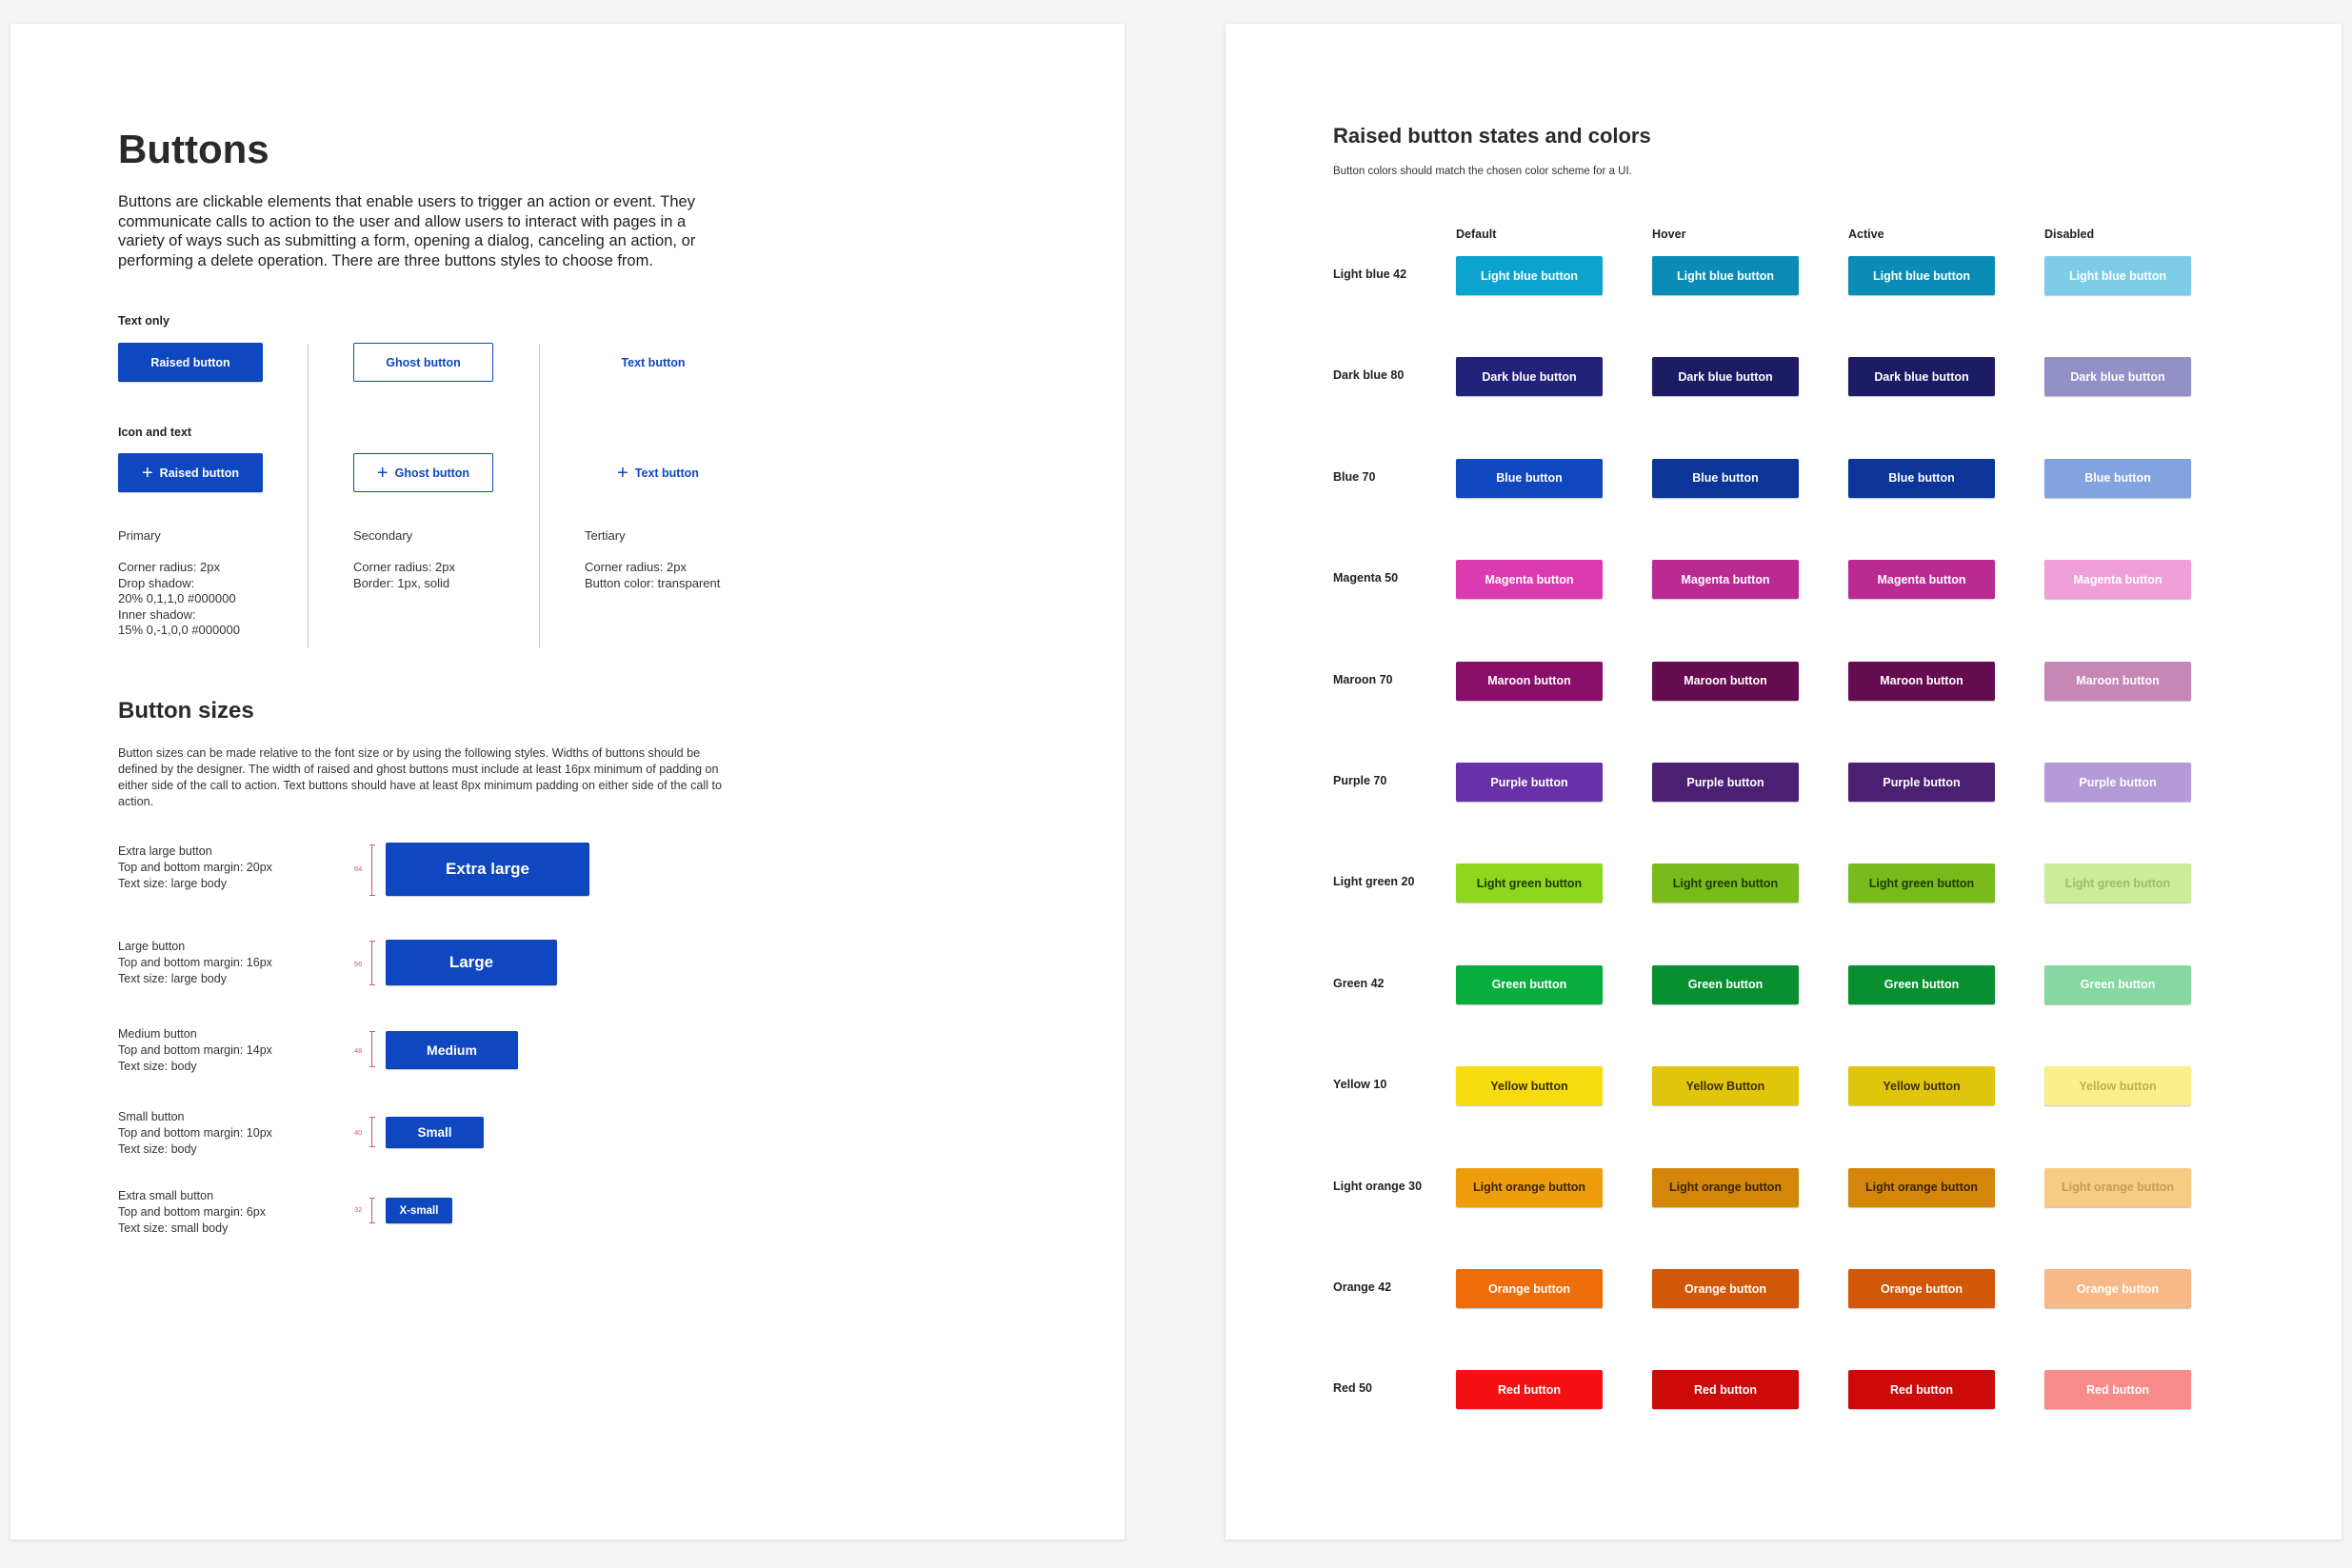 This screenshot has height=1568, width=2352. I want to click on ghost-button-sample: Ghost button, so click(423, 363).